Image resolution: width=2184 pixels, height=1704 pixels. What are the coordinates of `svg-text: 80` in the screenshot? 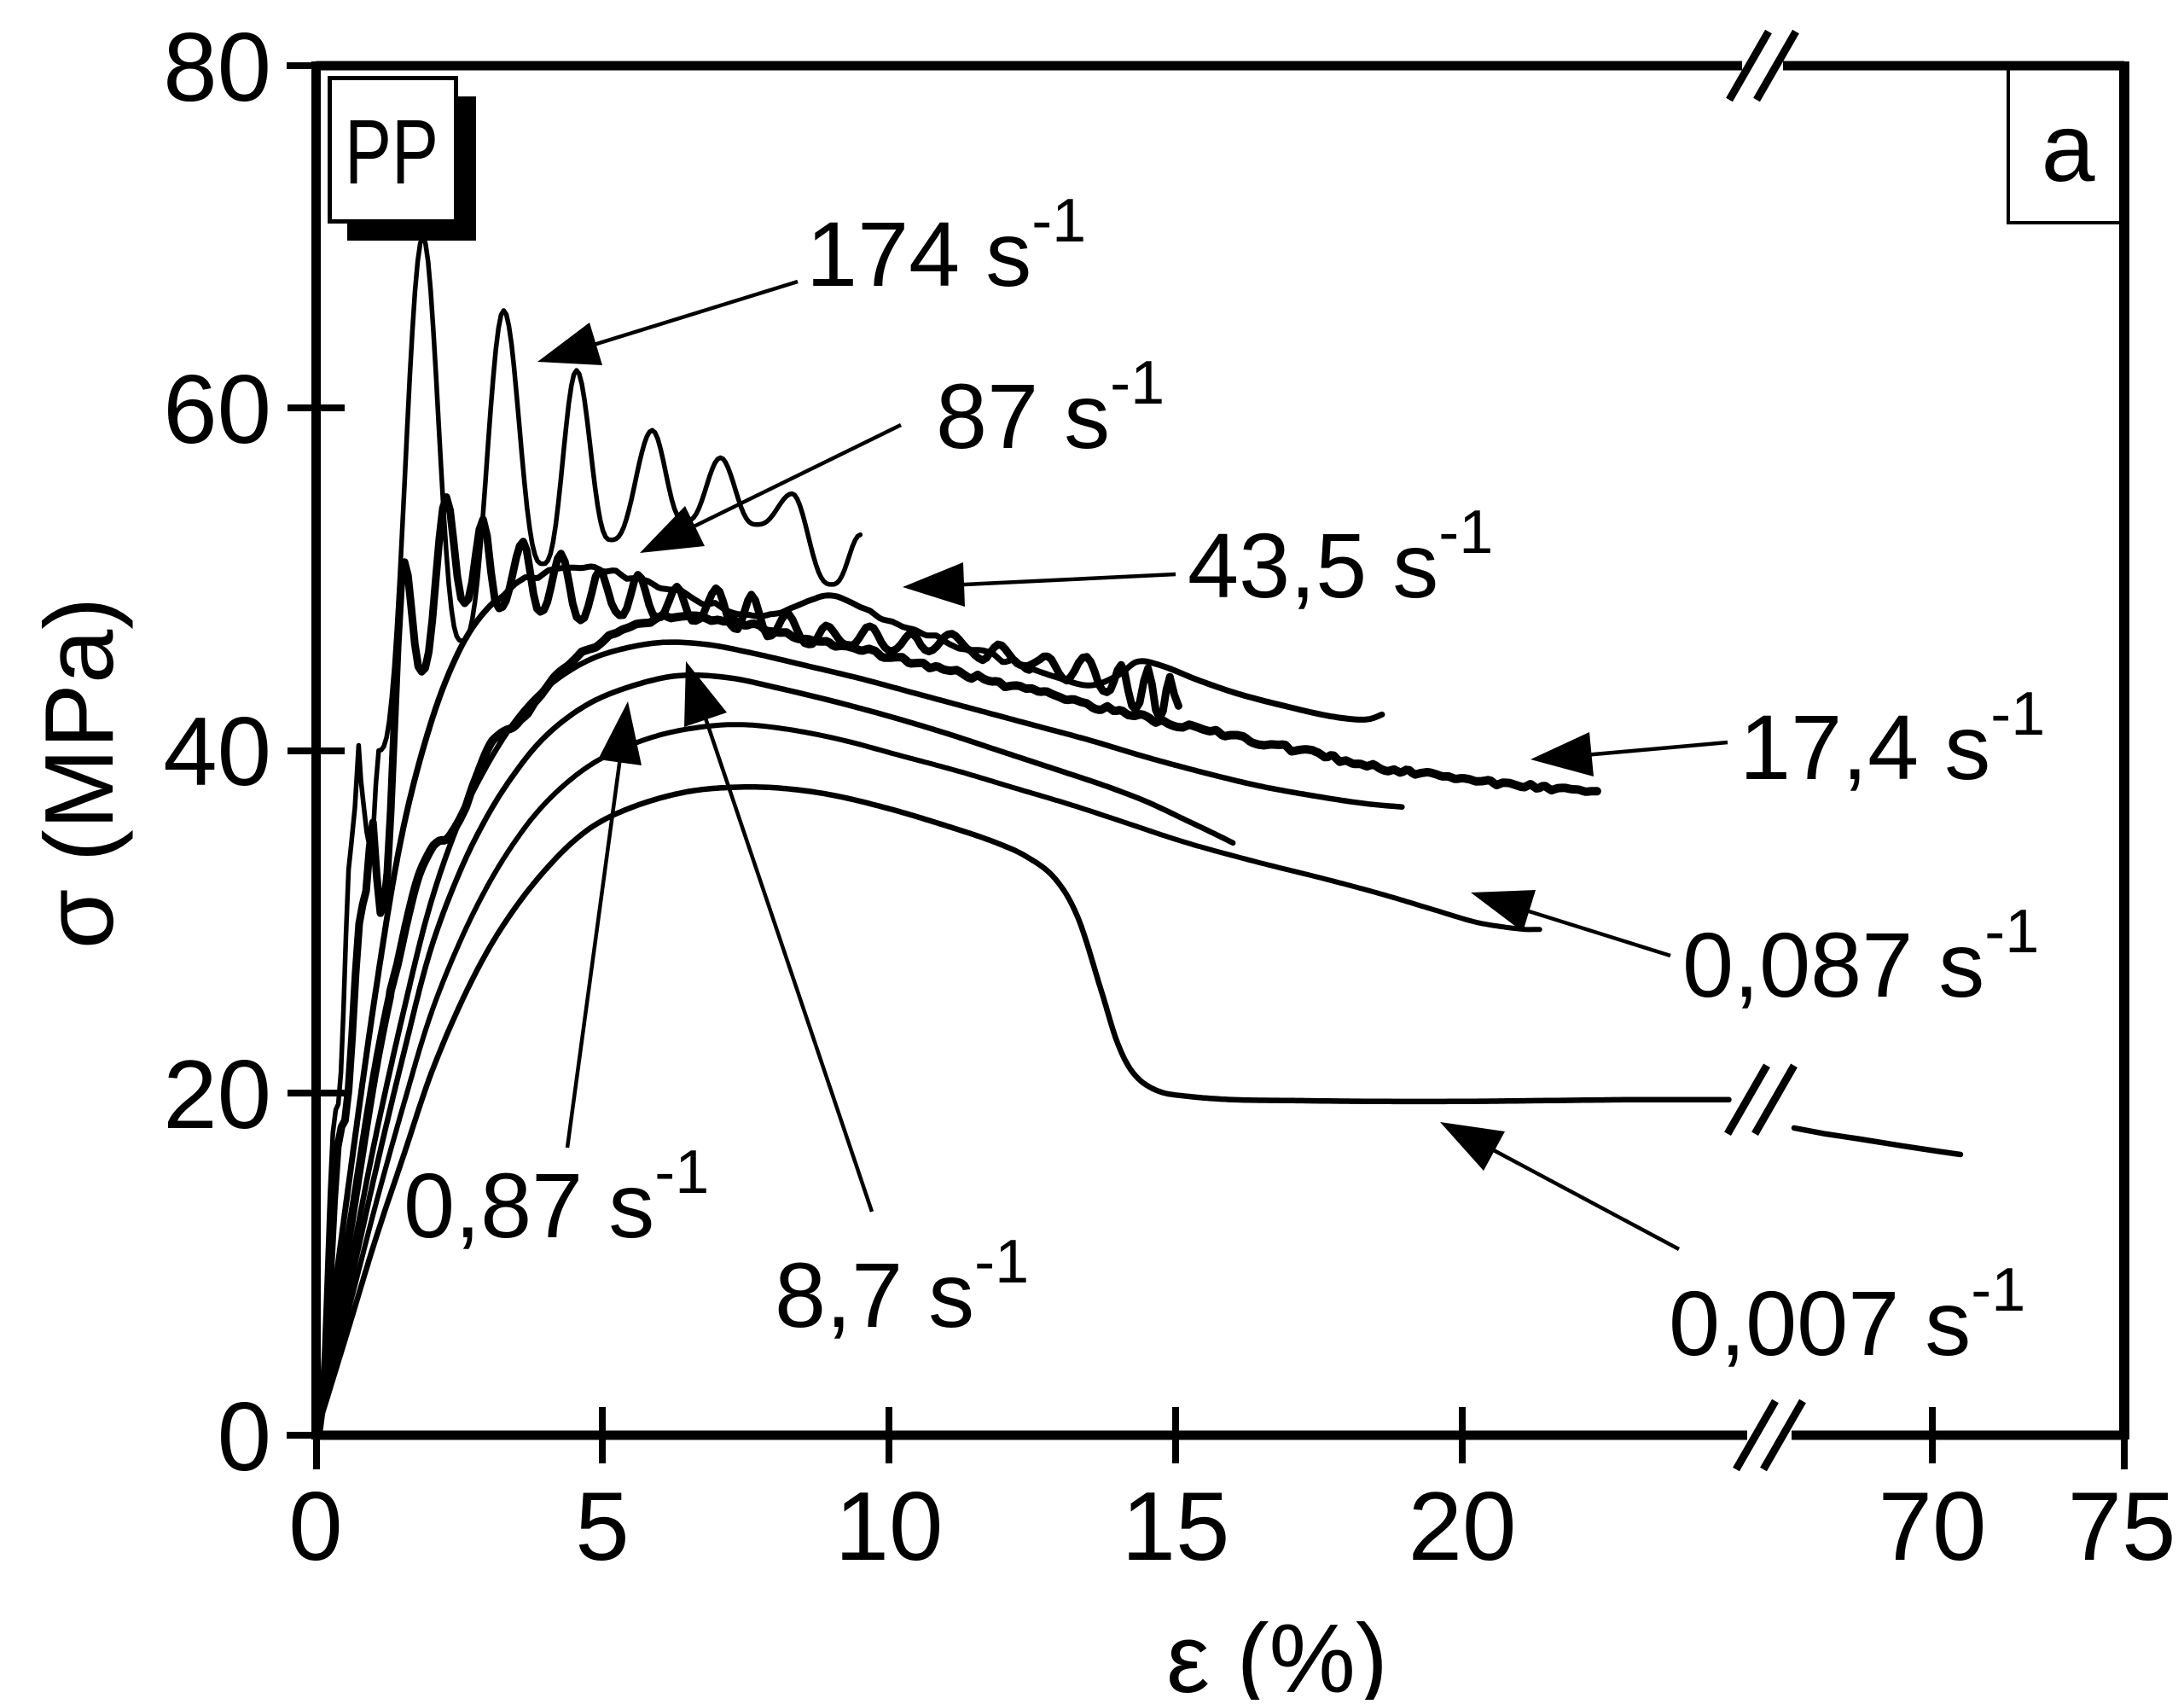 It's located at (217, 68).